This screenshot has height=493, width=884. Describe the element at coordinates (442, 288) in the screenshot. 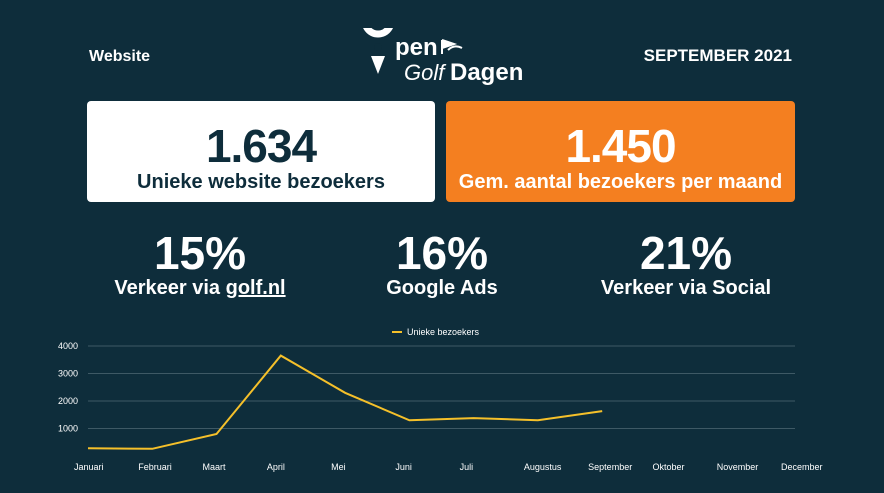

I see `stat-google-ads-label: Google Ads` at that location.